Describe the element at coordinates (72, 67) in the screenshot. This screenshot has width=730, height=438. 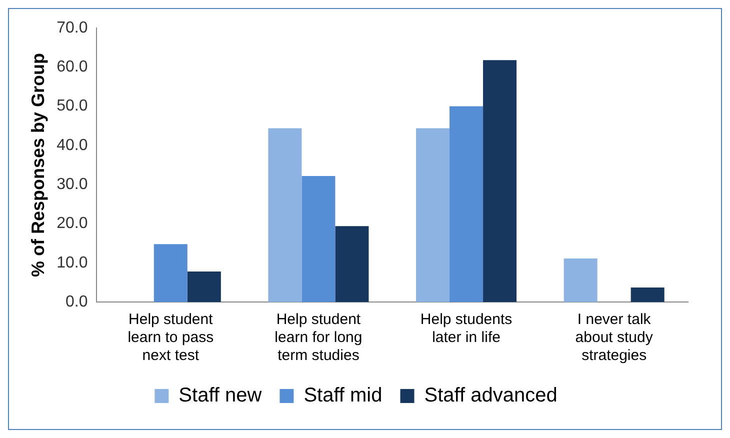
I see `y-tick-label: 60.0` at that location.